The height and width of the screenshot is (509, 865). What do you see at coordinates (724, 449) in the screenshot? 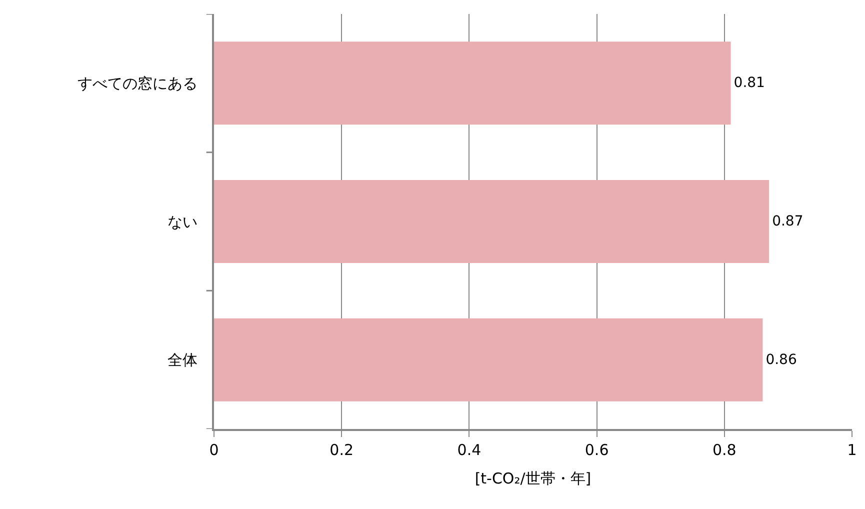
I see `x-tick-label: 0.8` at bounding box center [724, 449].